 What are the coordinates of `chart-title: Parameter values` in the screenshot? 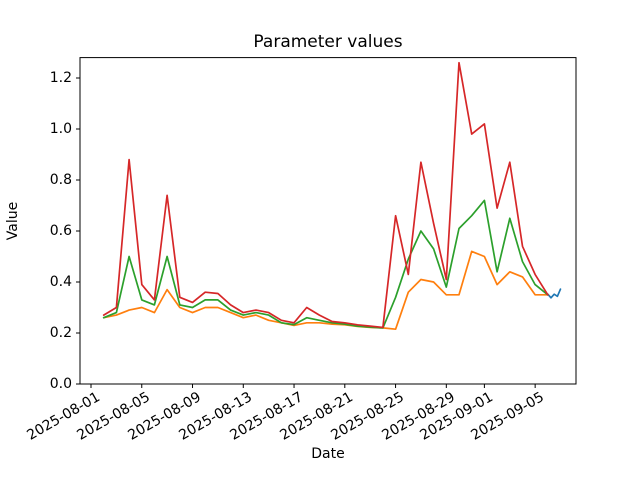 It's located at (328, 42).